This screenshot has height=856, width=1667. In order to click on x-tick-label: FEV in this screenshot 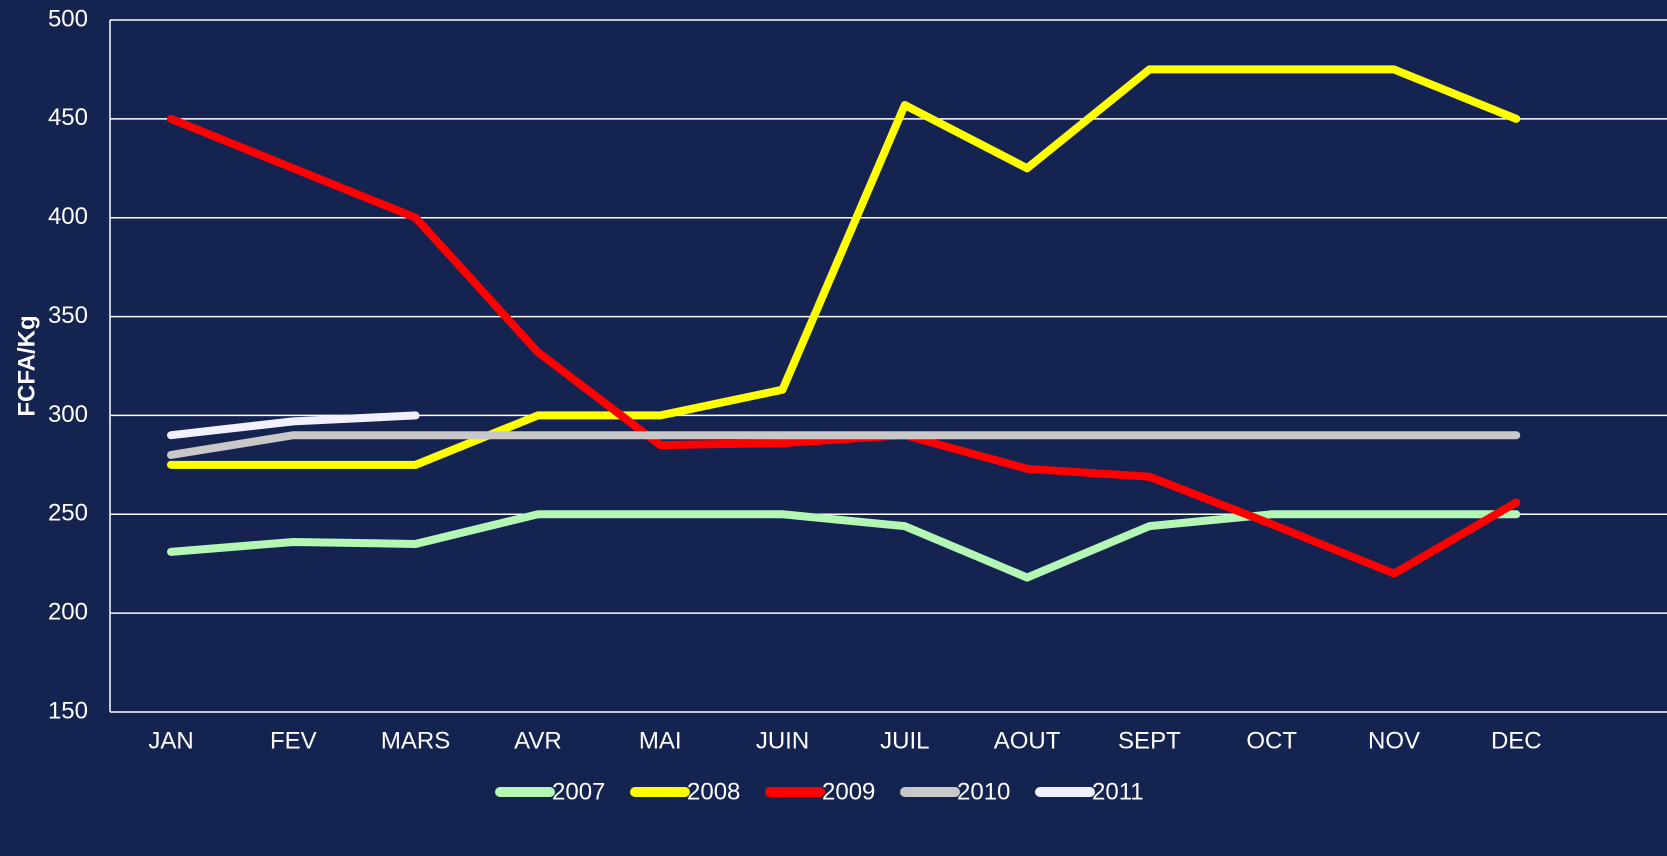, I will do `click(293, 740)`.